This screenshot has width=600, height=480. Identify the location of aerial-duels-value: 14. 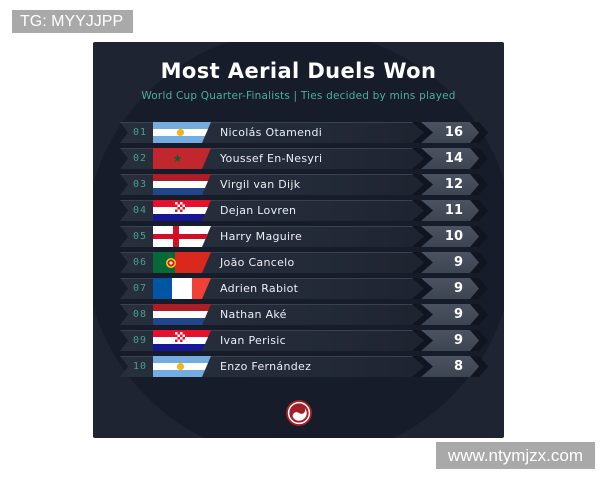
(453, 158).